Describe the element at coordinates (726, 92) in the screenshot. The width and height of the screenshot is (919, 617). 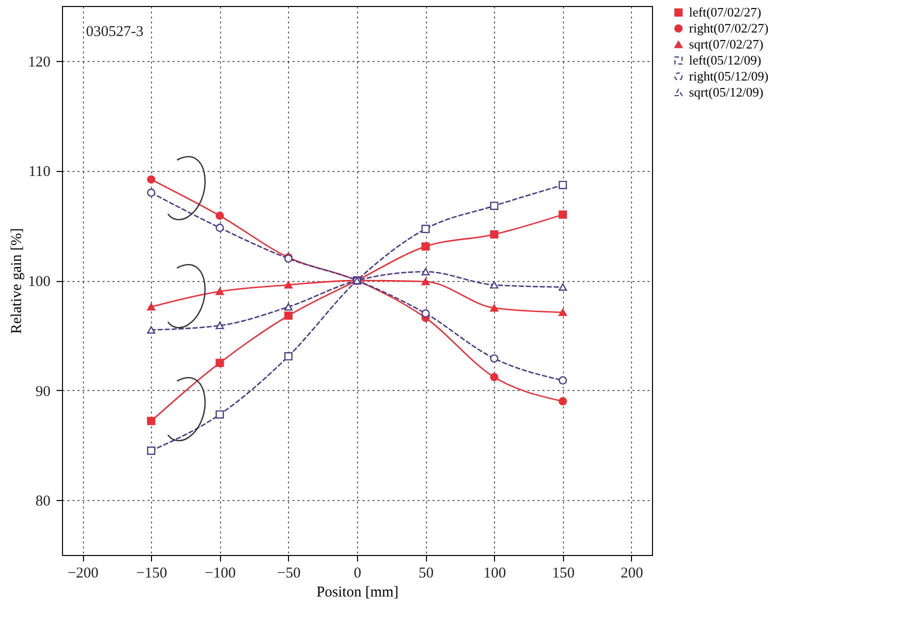
I see `legend-label: sqrt(05/12/09)` at that location.